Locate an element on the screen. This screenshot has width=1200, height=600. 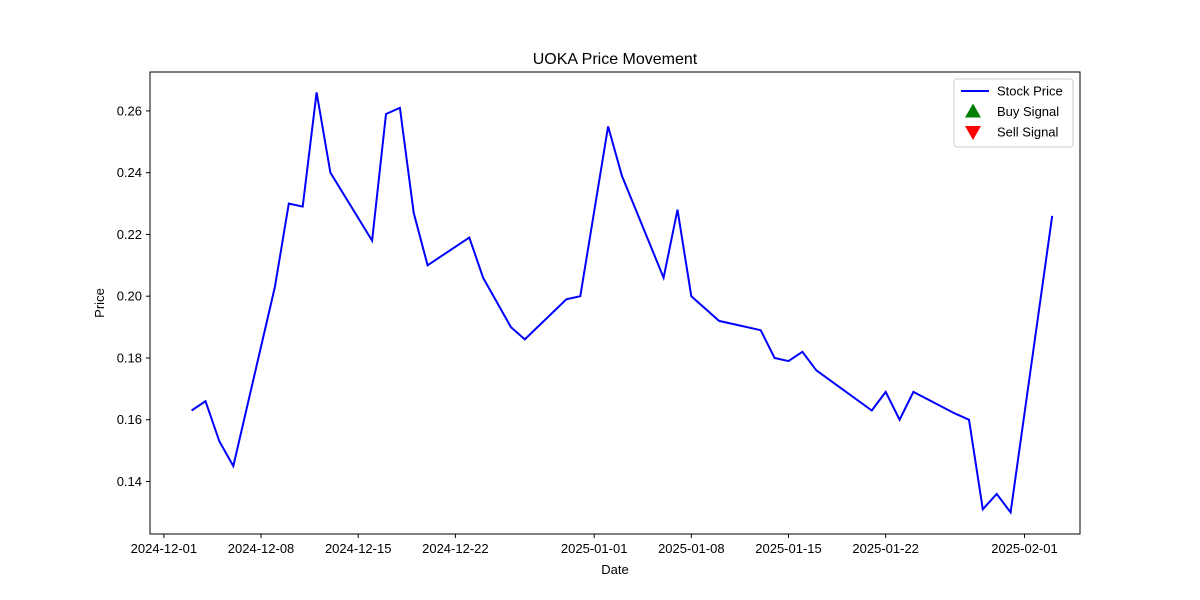
legend-item: Sell Signal is located at coordinates (1012, 132).